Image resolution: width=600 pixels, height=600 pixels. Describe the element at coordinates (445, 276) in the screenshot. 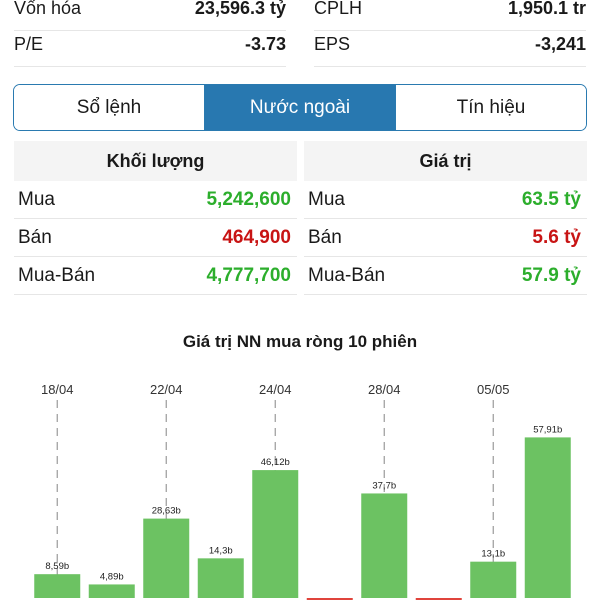

I see `value-row-net: Mua-Bán 57.9 tỷ` at that location.